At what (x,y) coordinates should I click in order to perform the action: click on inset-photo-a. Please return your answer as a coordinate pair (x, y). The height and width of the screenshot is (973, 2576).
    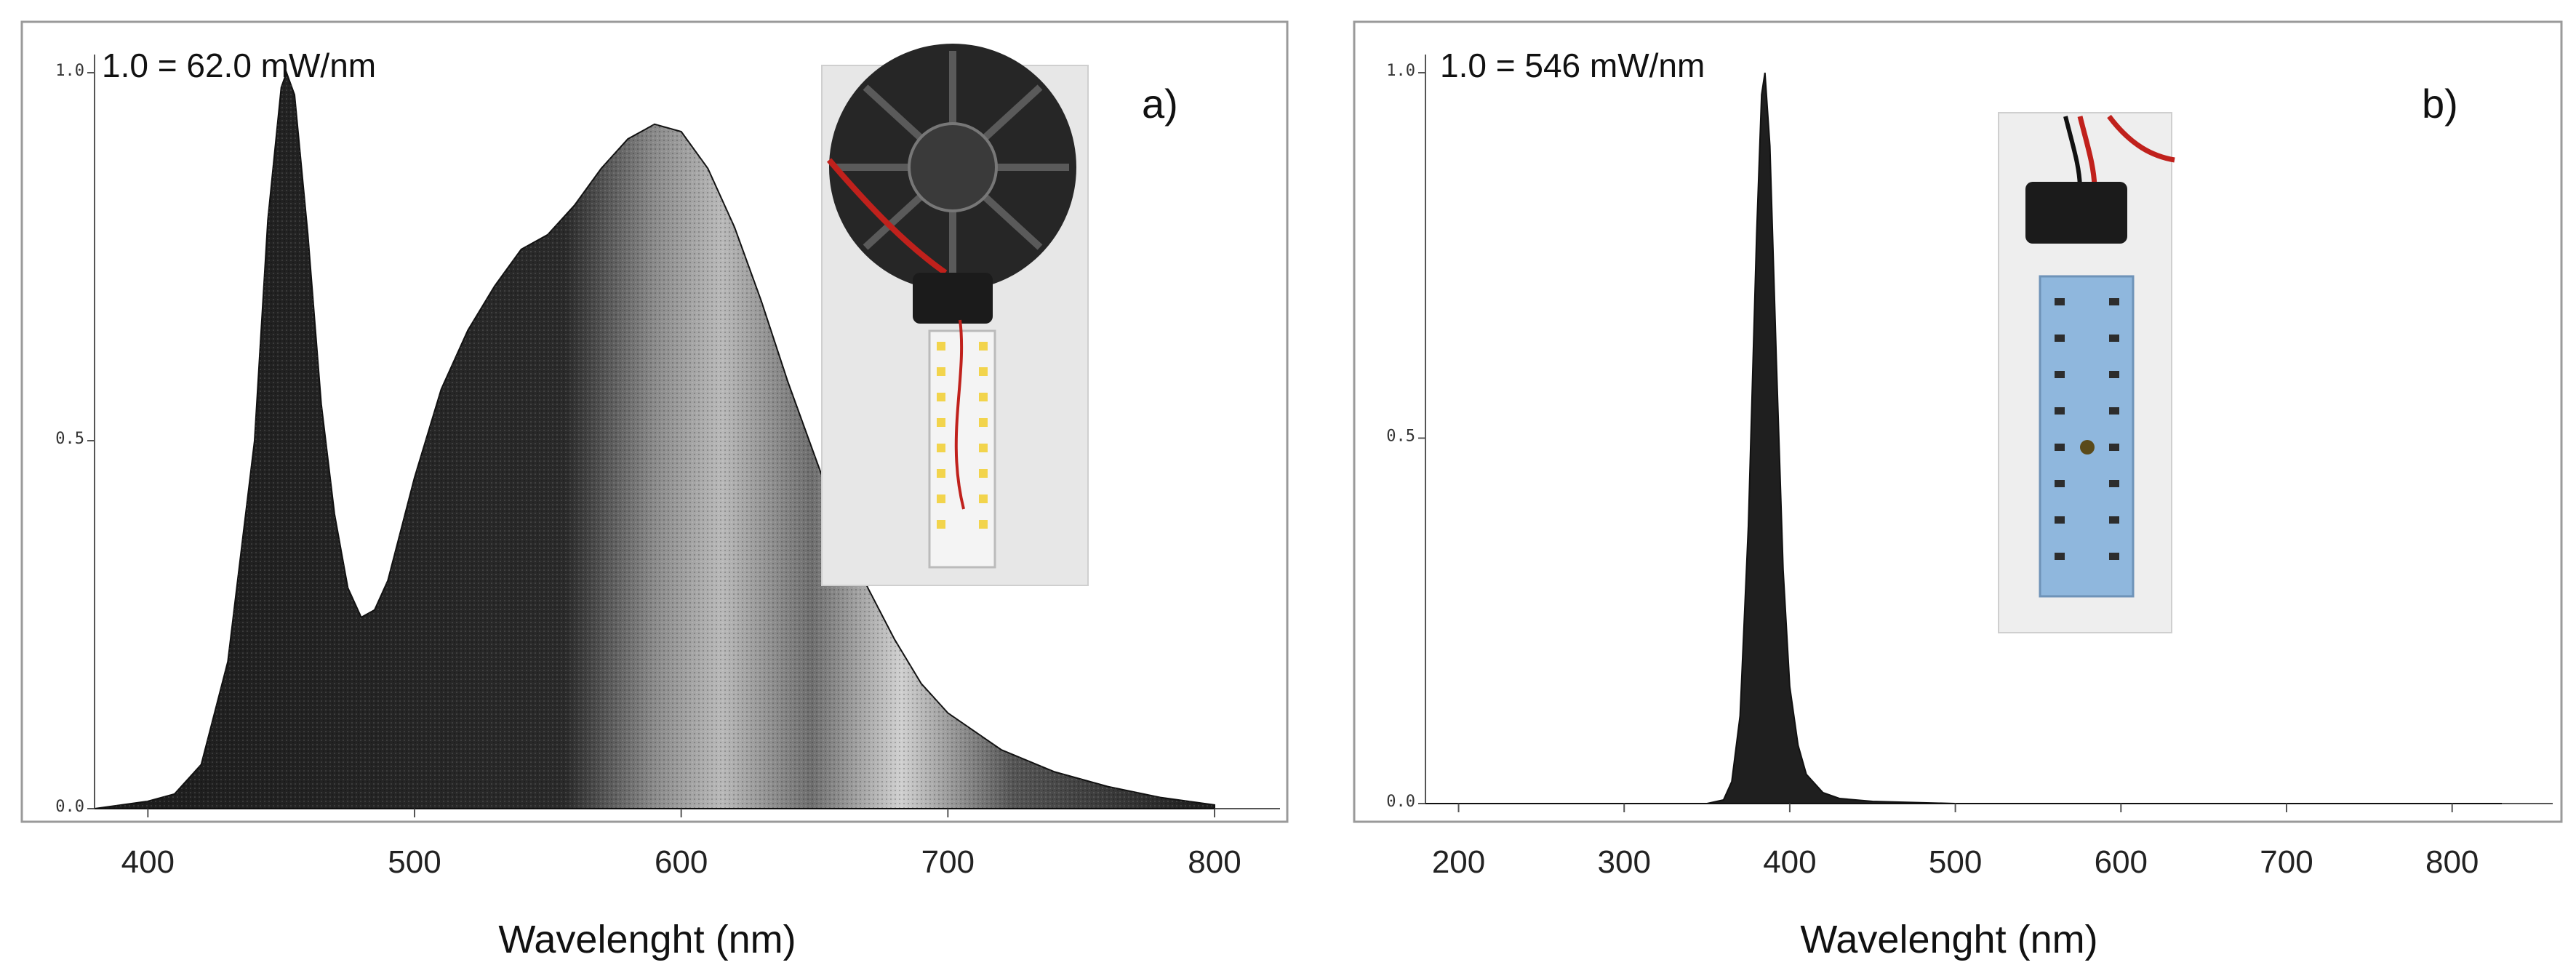
    Looking at the image, I should click on (955, 315).